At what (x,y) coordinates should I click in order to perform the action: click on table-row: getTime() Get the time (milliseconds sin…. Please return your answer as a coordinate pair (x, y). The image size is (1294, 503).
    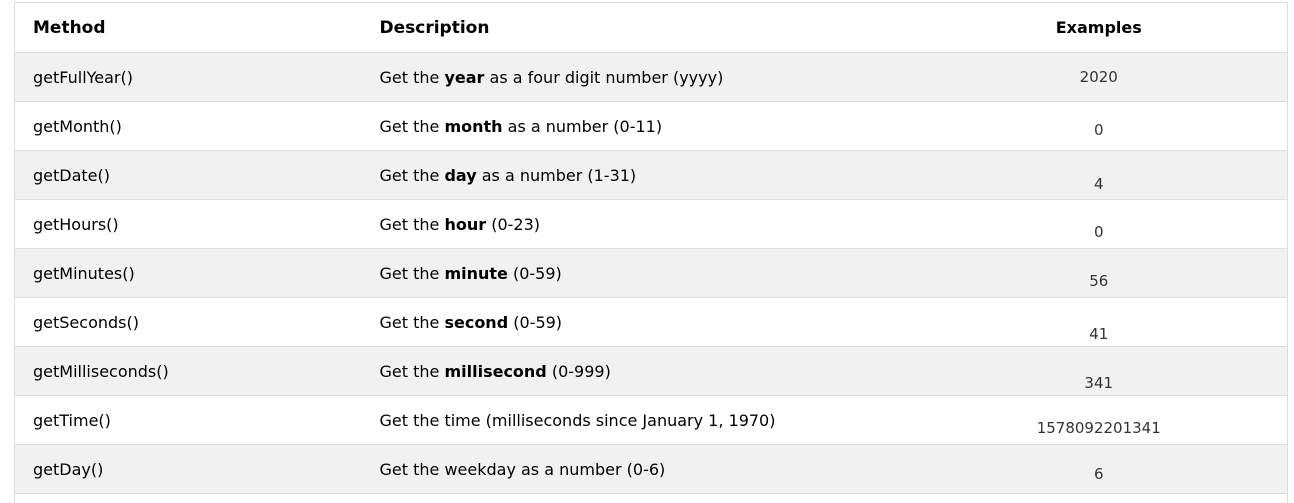
    Looking at the image, I should click on (651, 420).